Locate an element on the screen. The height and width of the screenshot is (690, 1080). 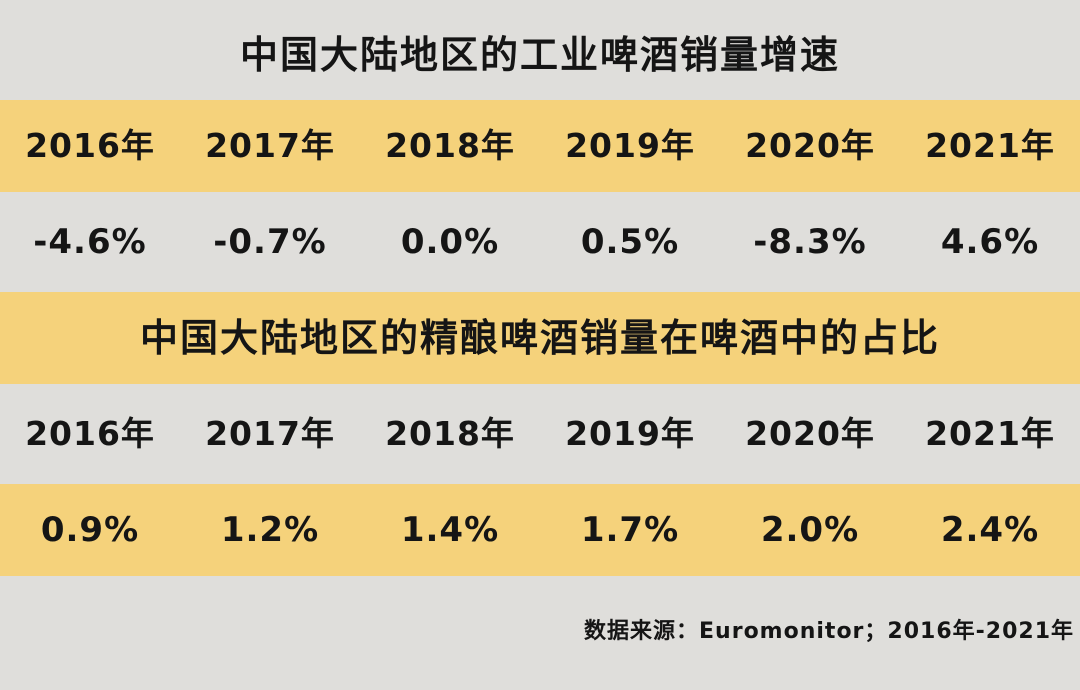
craft-beer-year-band is located at coordinates (540, 434).